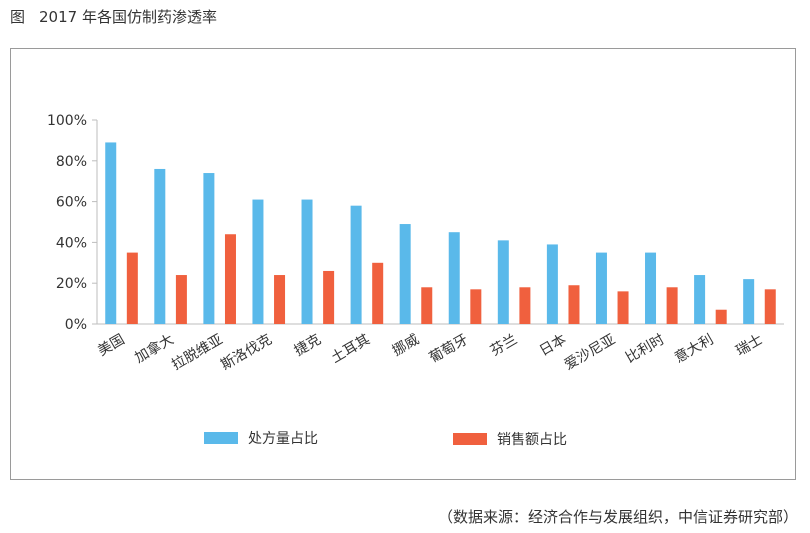 Image resolution: width=810 pixels, height=533 pixels. Describe the element at coordinates (221, 438) in the screenshot. I see `legend-swatch-prescription` at that location.